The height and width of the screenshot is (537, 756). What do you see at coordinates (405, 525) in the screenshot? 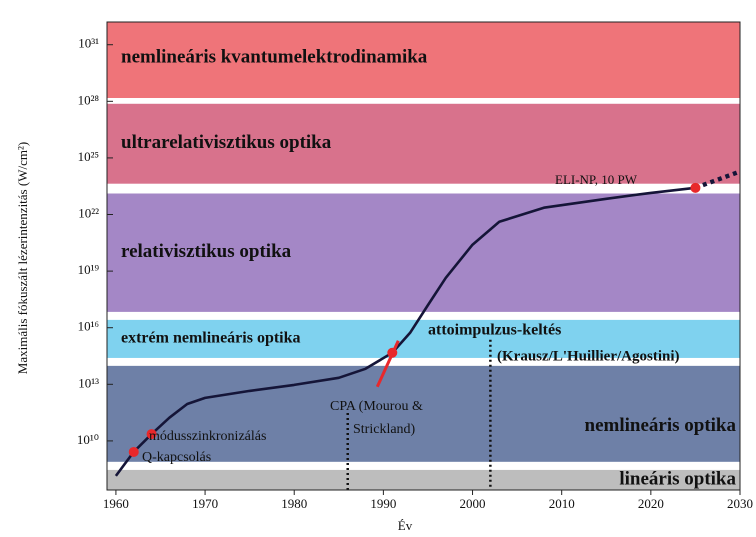
I see `x-axis-label: Év` at bounding box center [405, 525].